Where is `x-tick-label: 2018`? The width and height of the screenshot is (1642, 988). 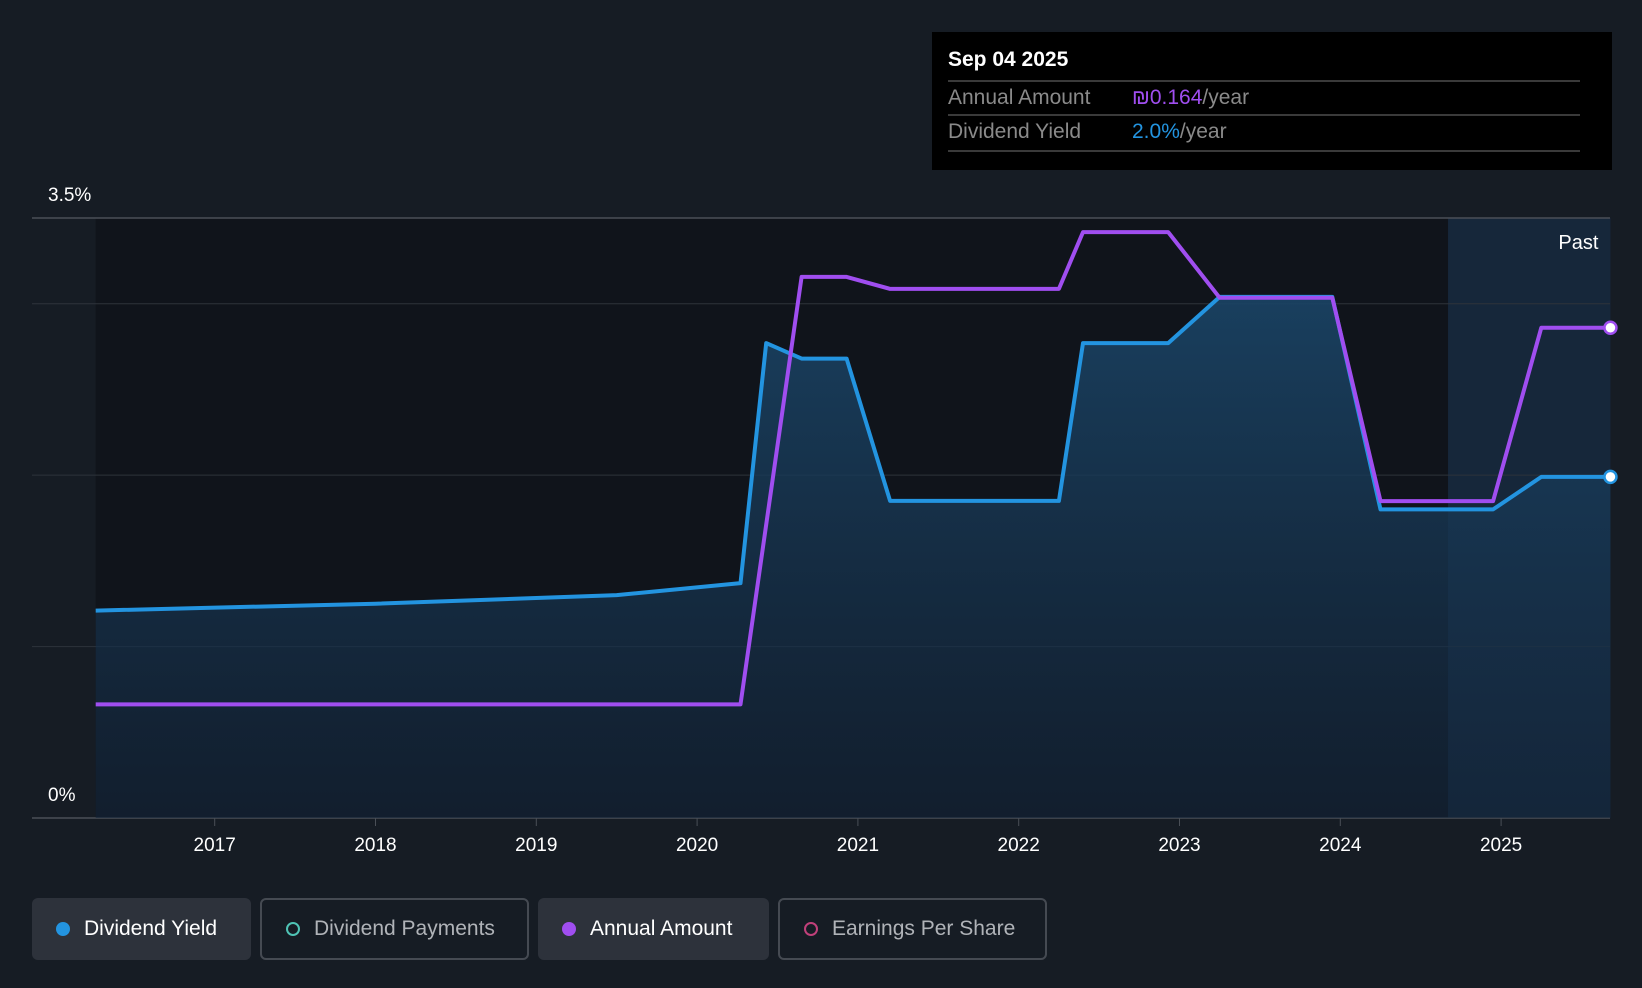
x-tick-label: 2018 is located at coordinates (375, 845).